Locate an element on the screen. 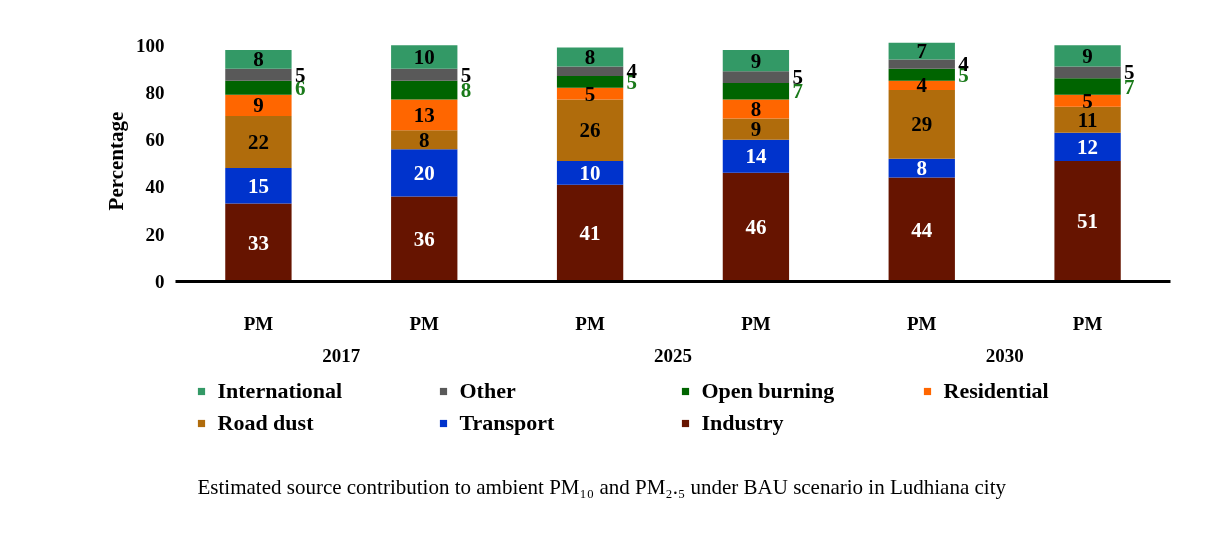  data-label: 15 is located at coordinates (258, 185).